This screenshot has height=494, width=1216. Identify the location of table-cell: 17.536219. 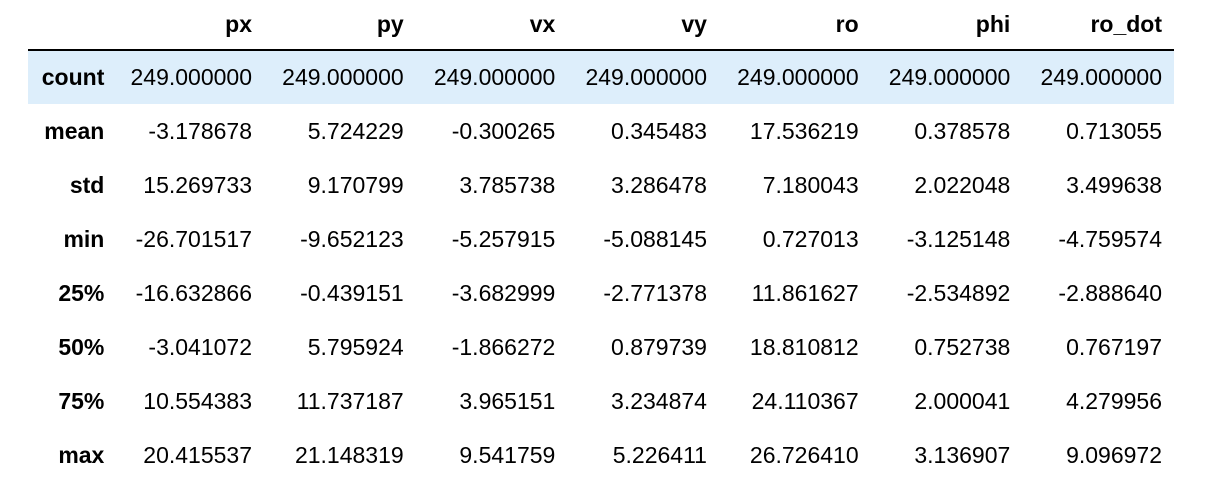
(804, 130).